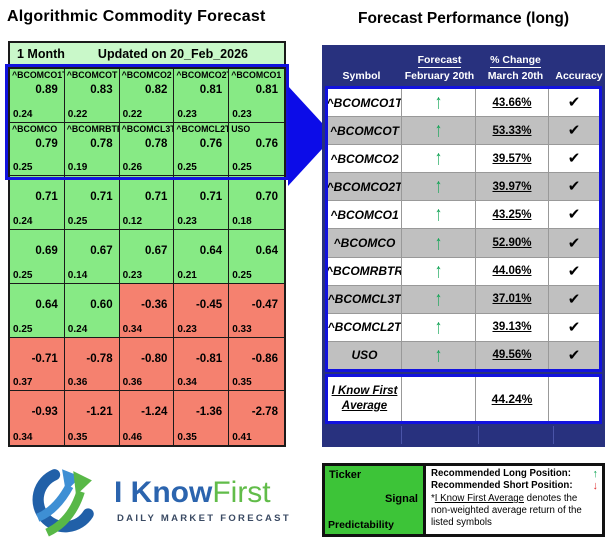 The width and height of the screenshot is (612, 545). Describe the element at coordinates (37, 418) in the screenshot. I see `forecast-cell: -0.93 0.34` at that location.